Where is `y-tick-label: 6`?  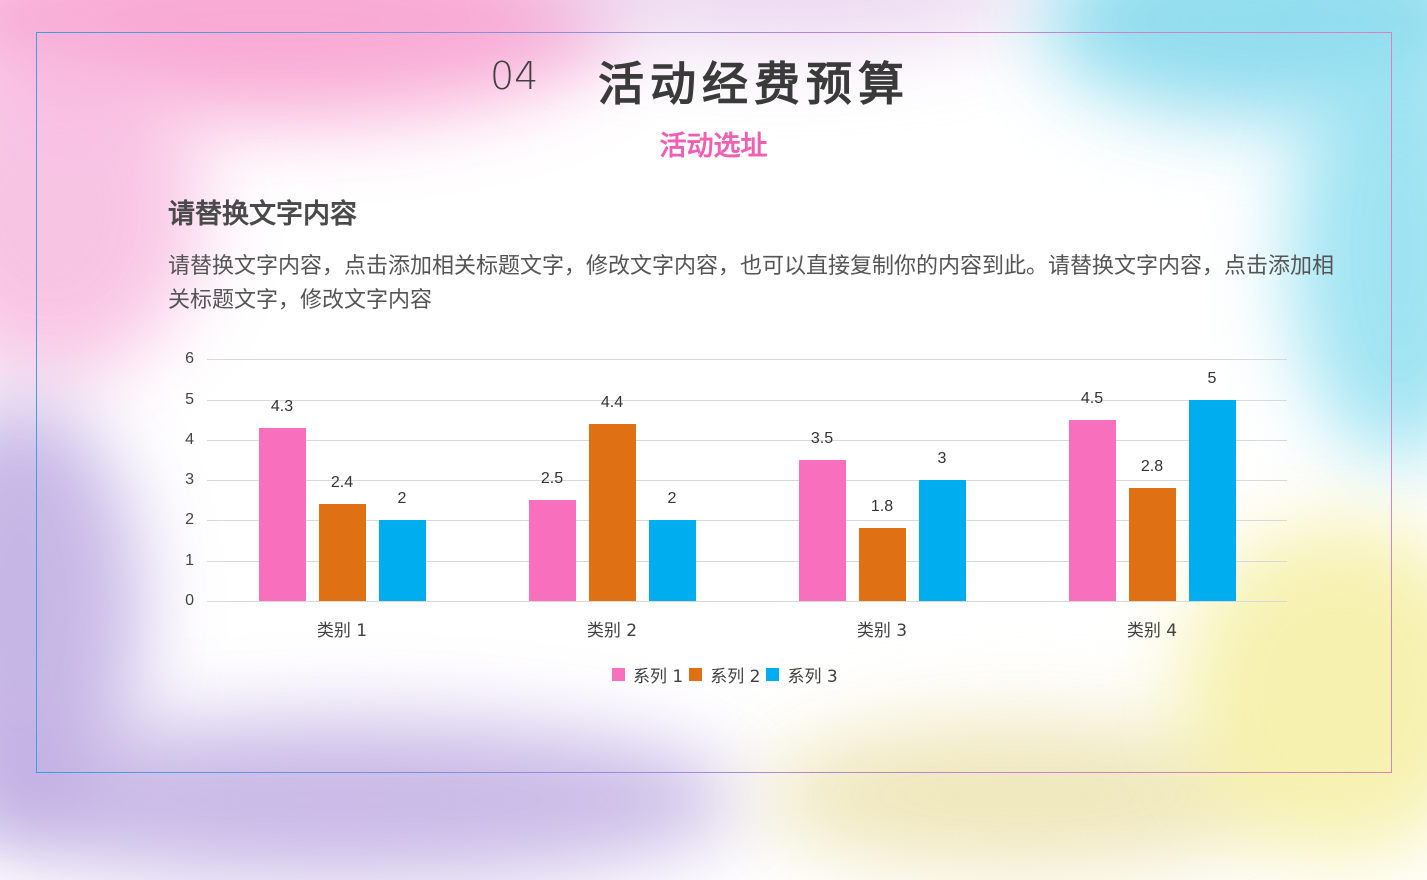
y-tick-label: 6 is located at coordinates (189, 359).